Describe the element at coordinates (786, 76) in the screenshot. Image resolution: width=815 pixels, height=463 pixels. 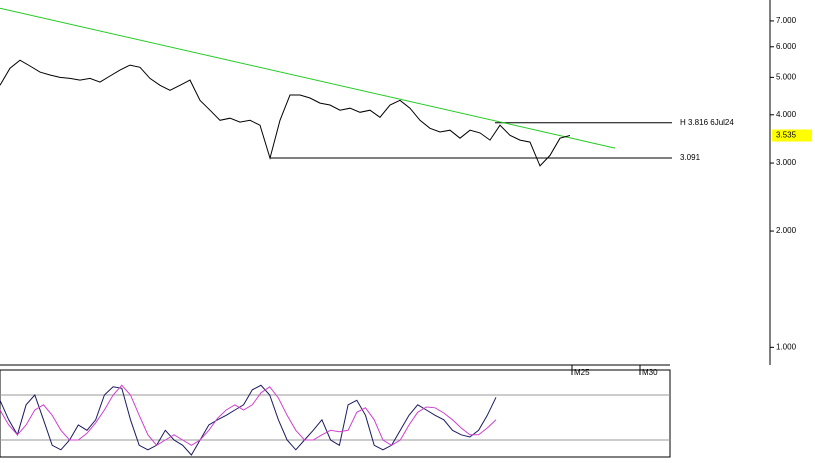
I see `y-tick-label: 5.000` at that location.